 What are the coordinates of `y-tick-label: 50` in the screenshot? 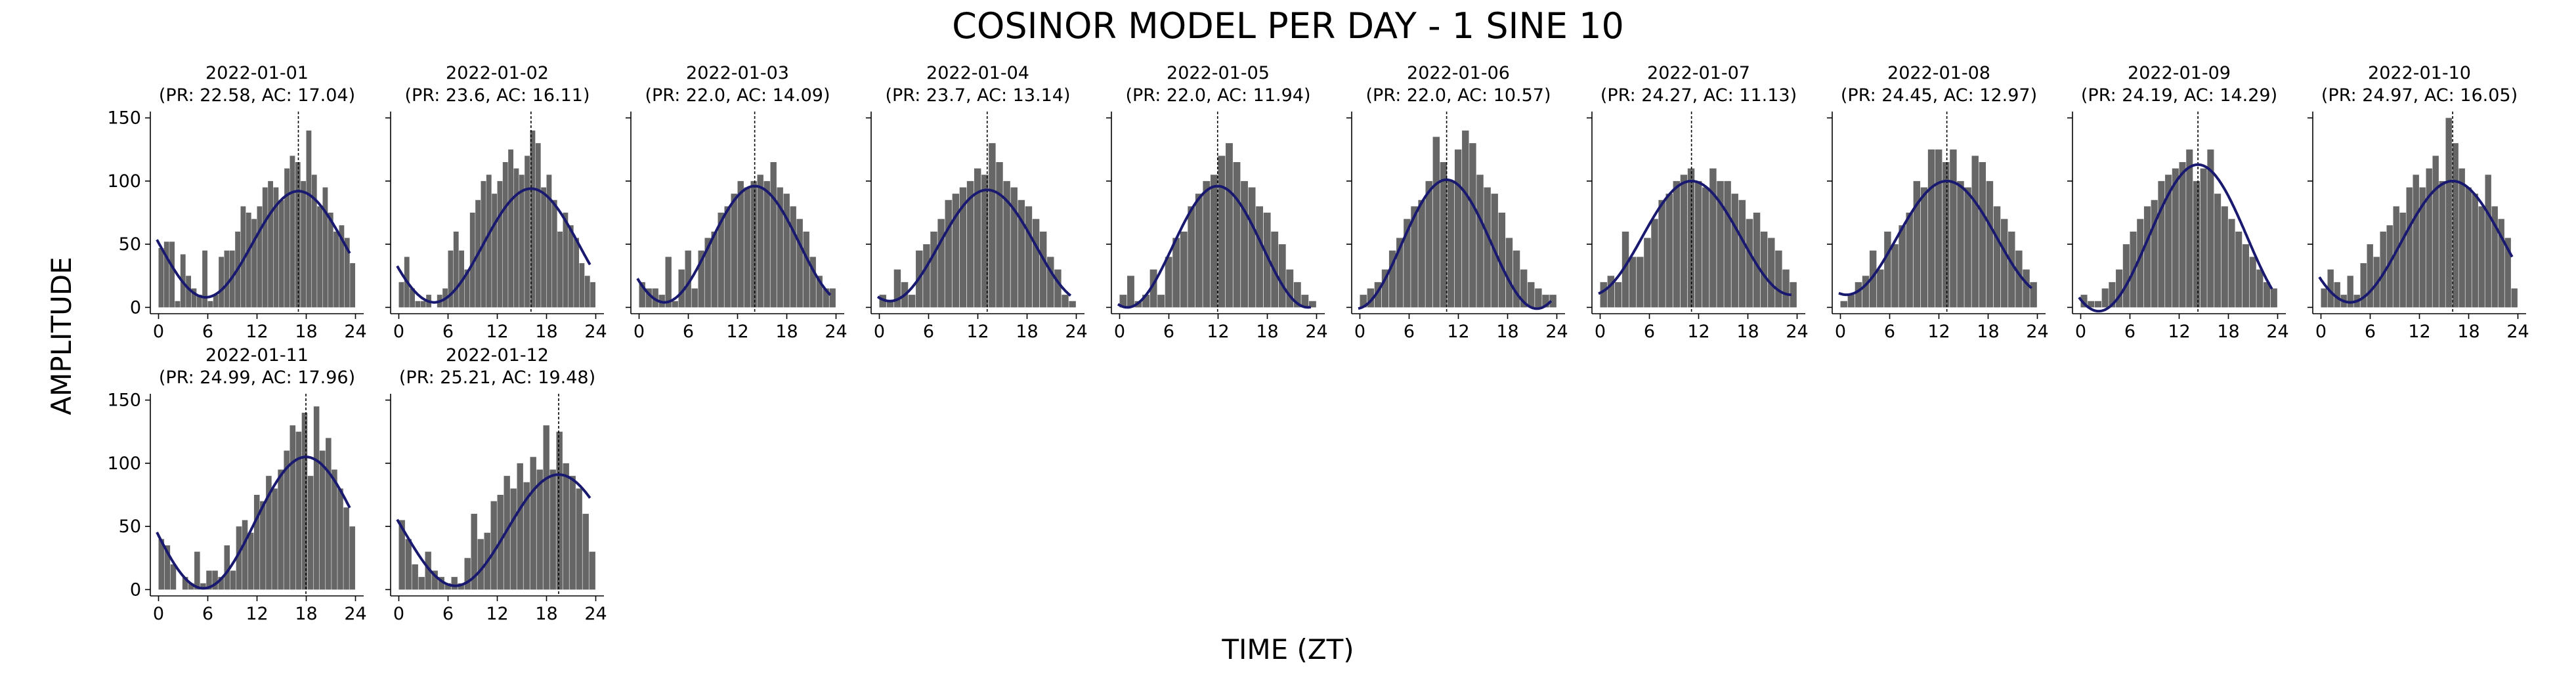 It's located at (130, 526).